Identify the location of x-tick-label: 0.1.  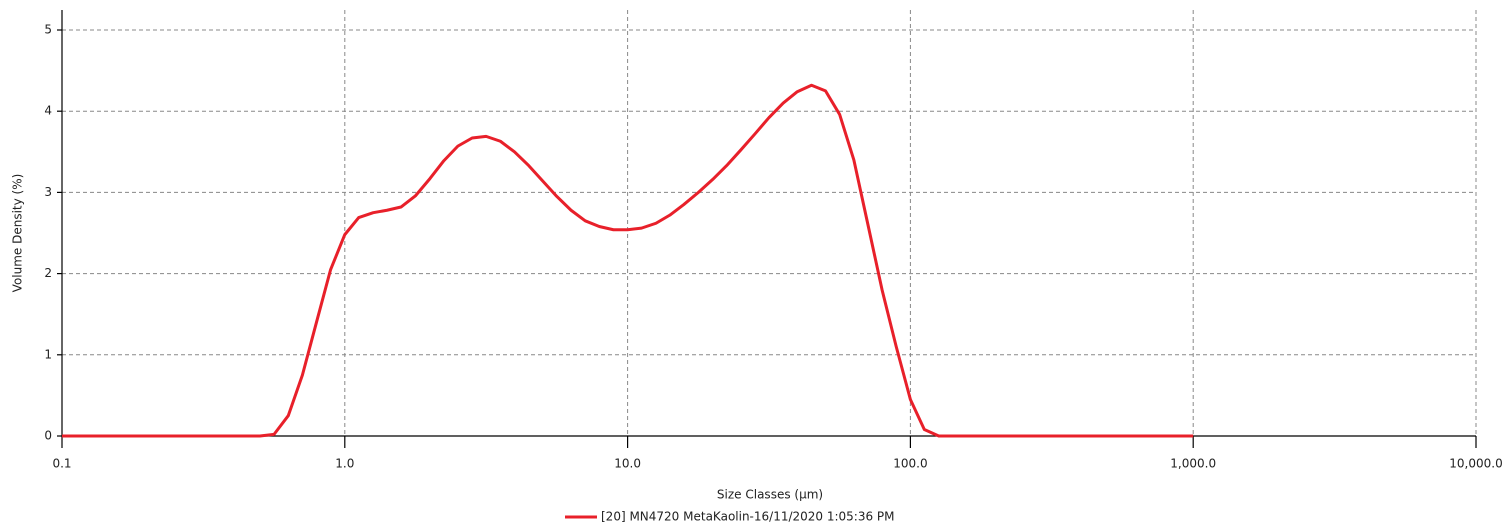
(61, 464).